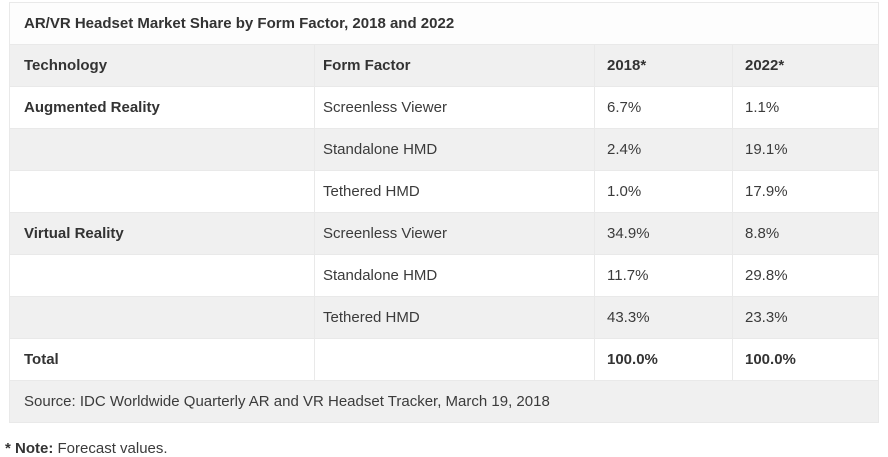 Image resolution: width=888 pixels, height=457 pixels. Describe the element at coordinates (805, 107) in the screenshot. I see `value-2022-cell: 1.1%` at that location.